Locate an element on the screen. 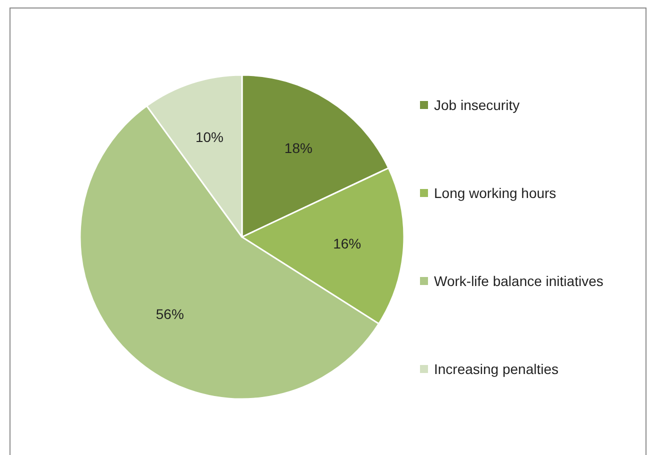  legend-label: Job insecurity is located at coordinates (477, 105).